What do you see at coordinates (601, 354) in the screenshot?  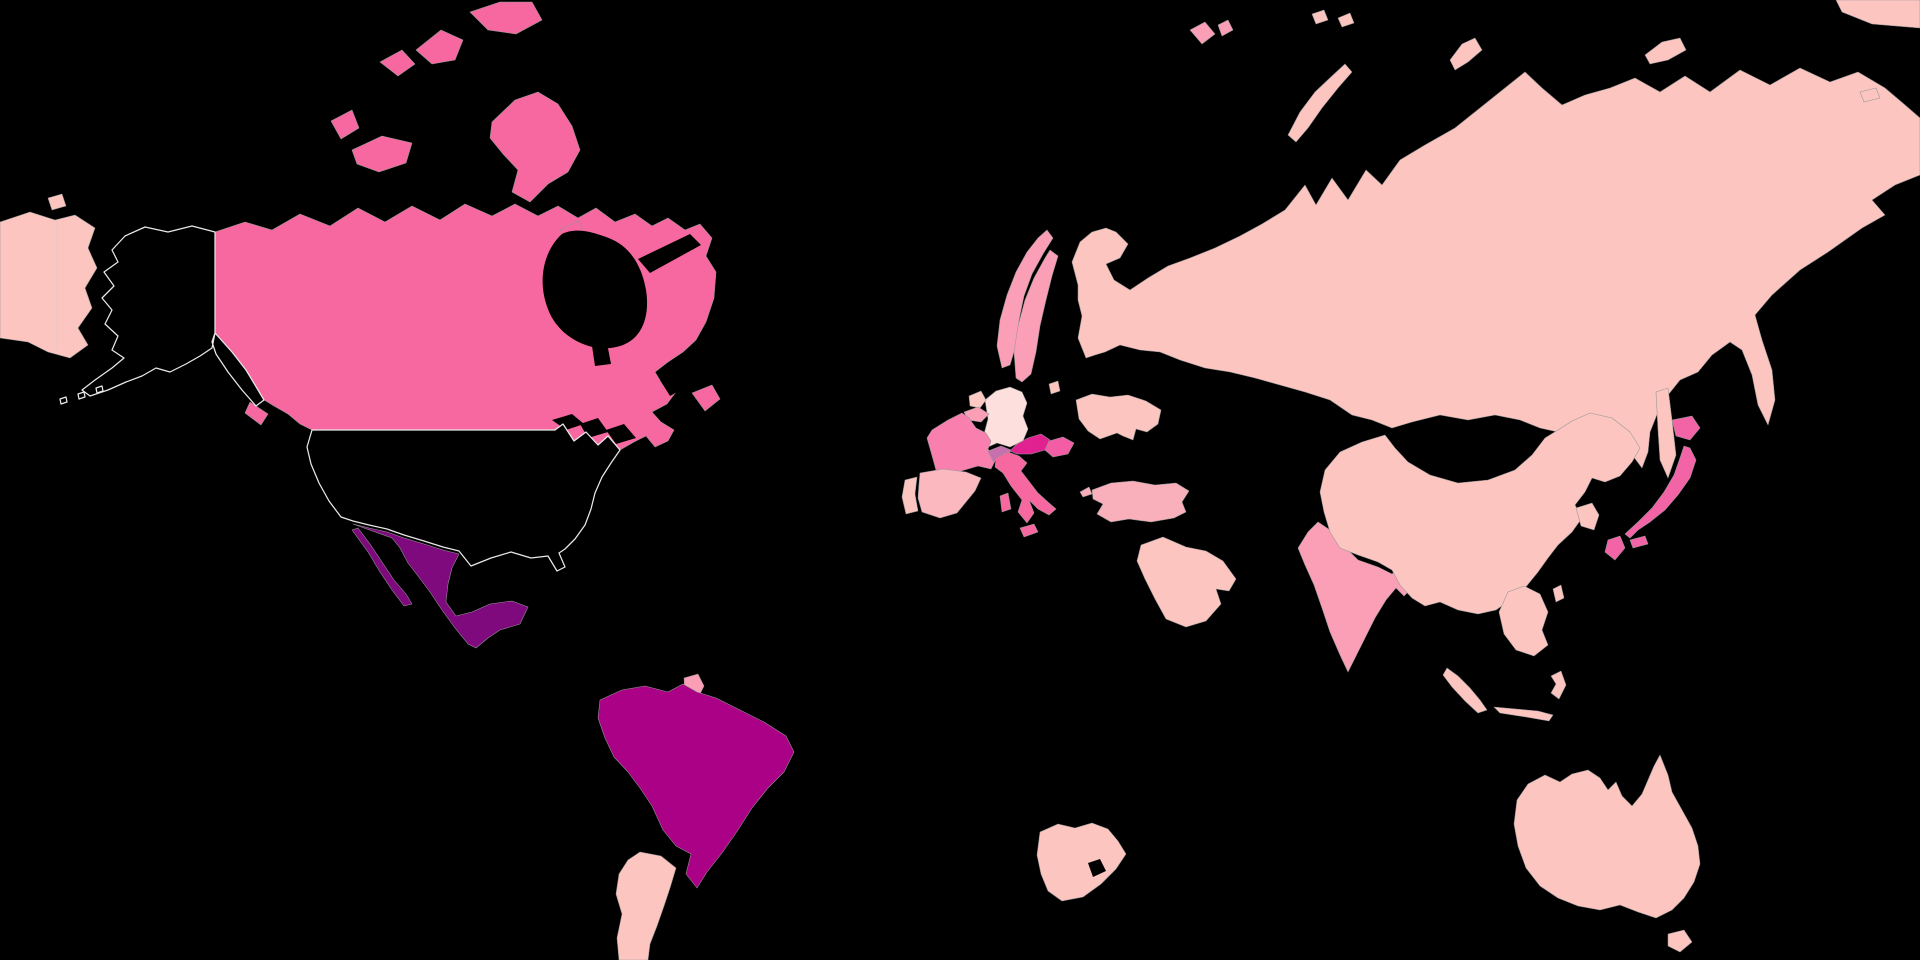 I see `james-bay` at bounding box center [601, 354].